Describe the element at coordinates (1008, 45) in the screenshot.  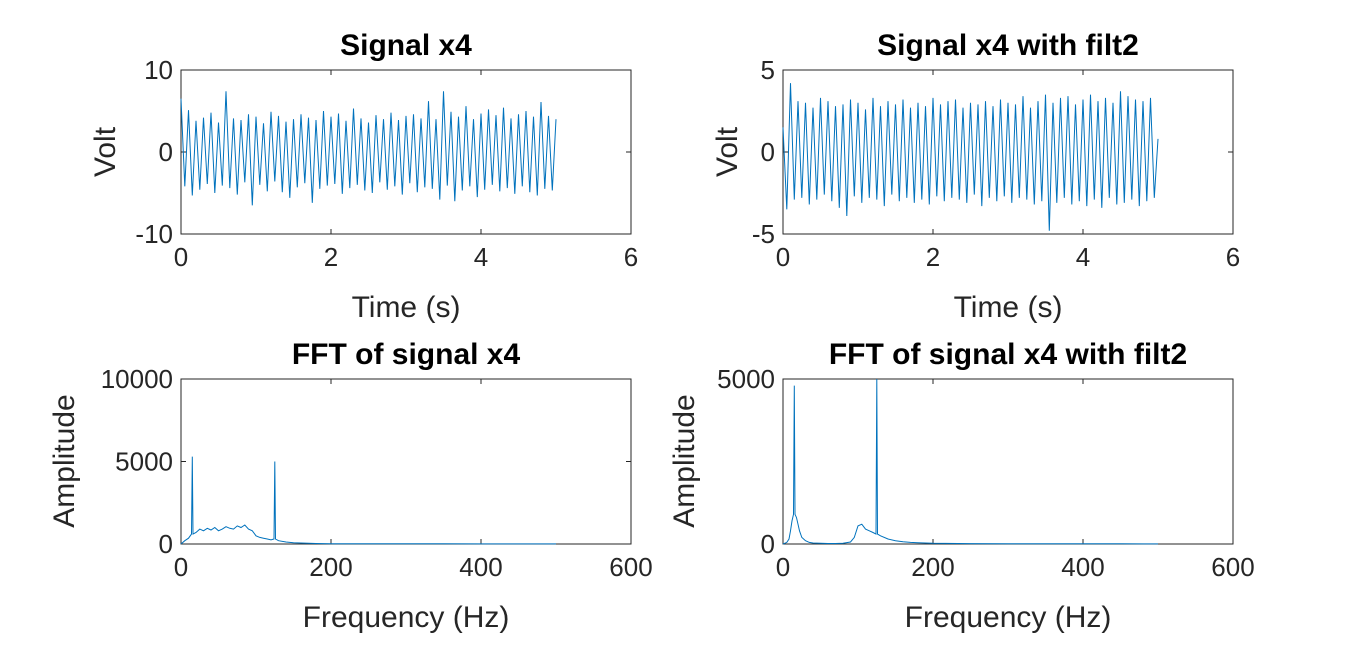
I see `chart-title: Signal x4 with filt2` at that location.